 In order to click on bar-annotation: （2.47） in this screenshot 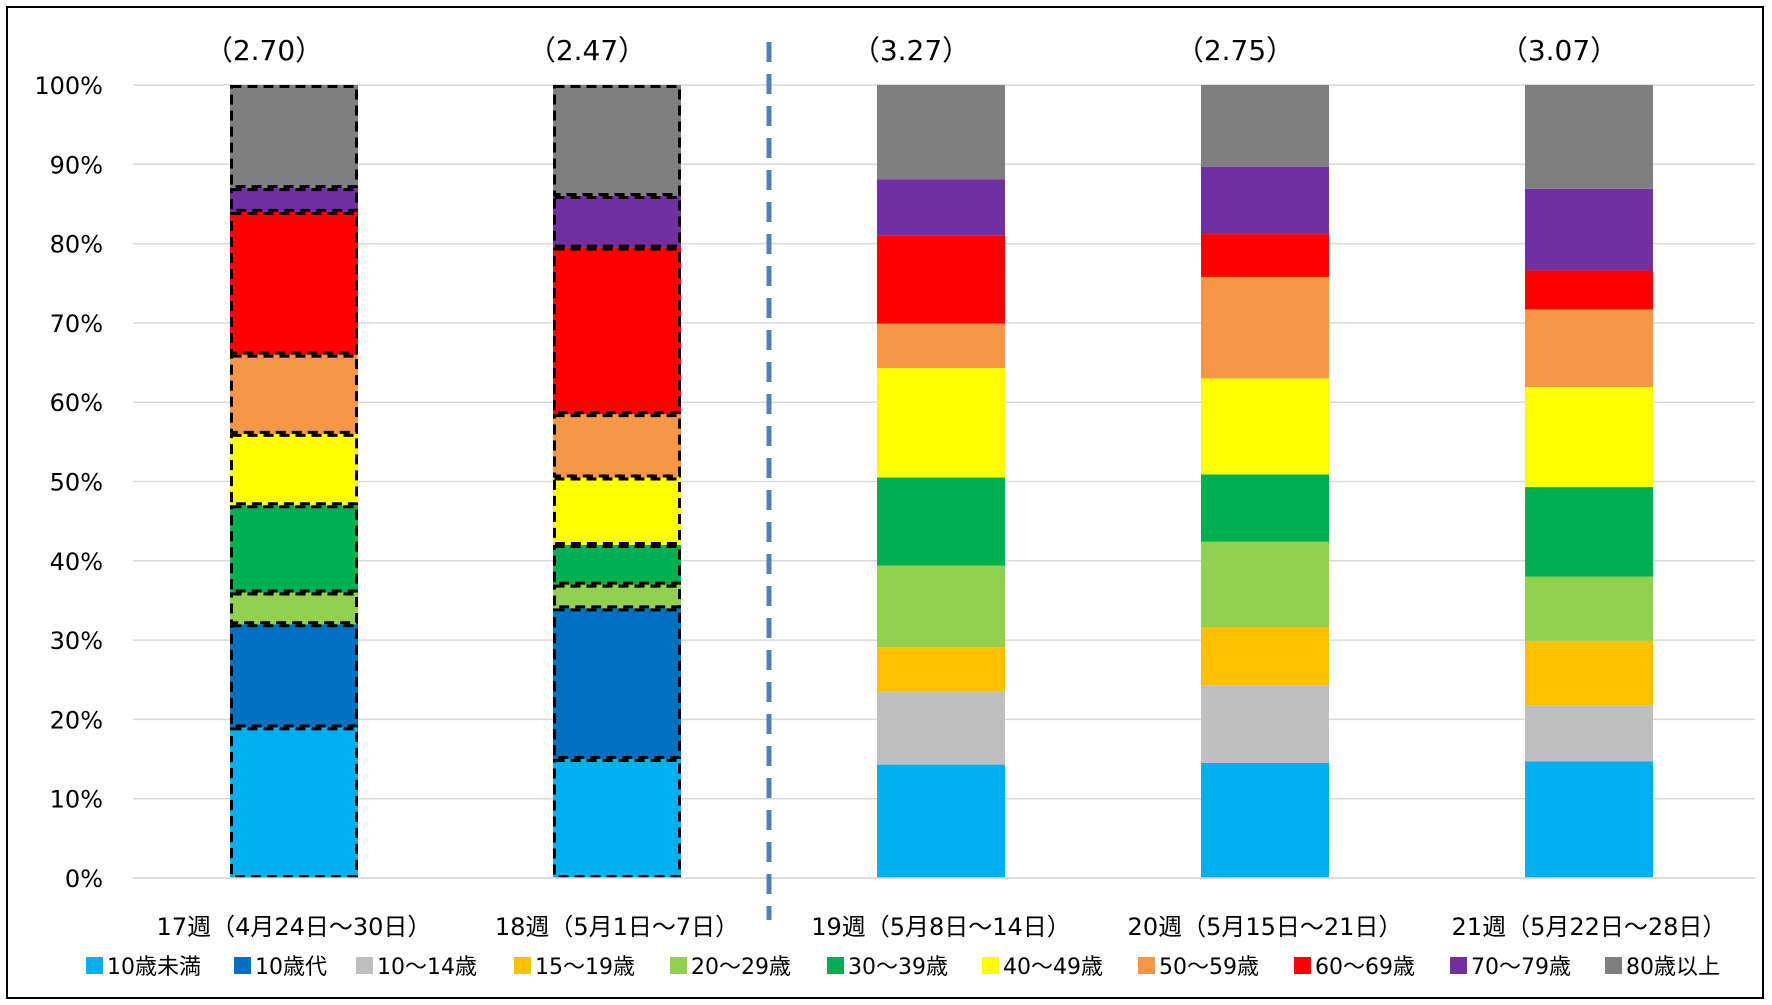, I will do `click(587, 50)`.